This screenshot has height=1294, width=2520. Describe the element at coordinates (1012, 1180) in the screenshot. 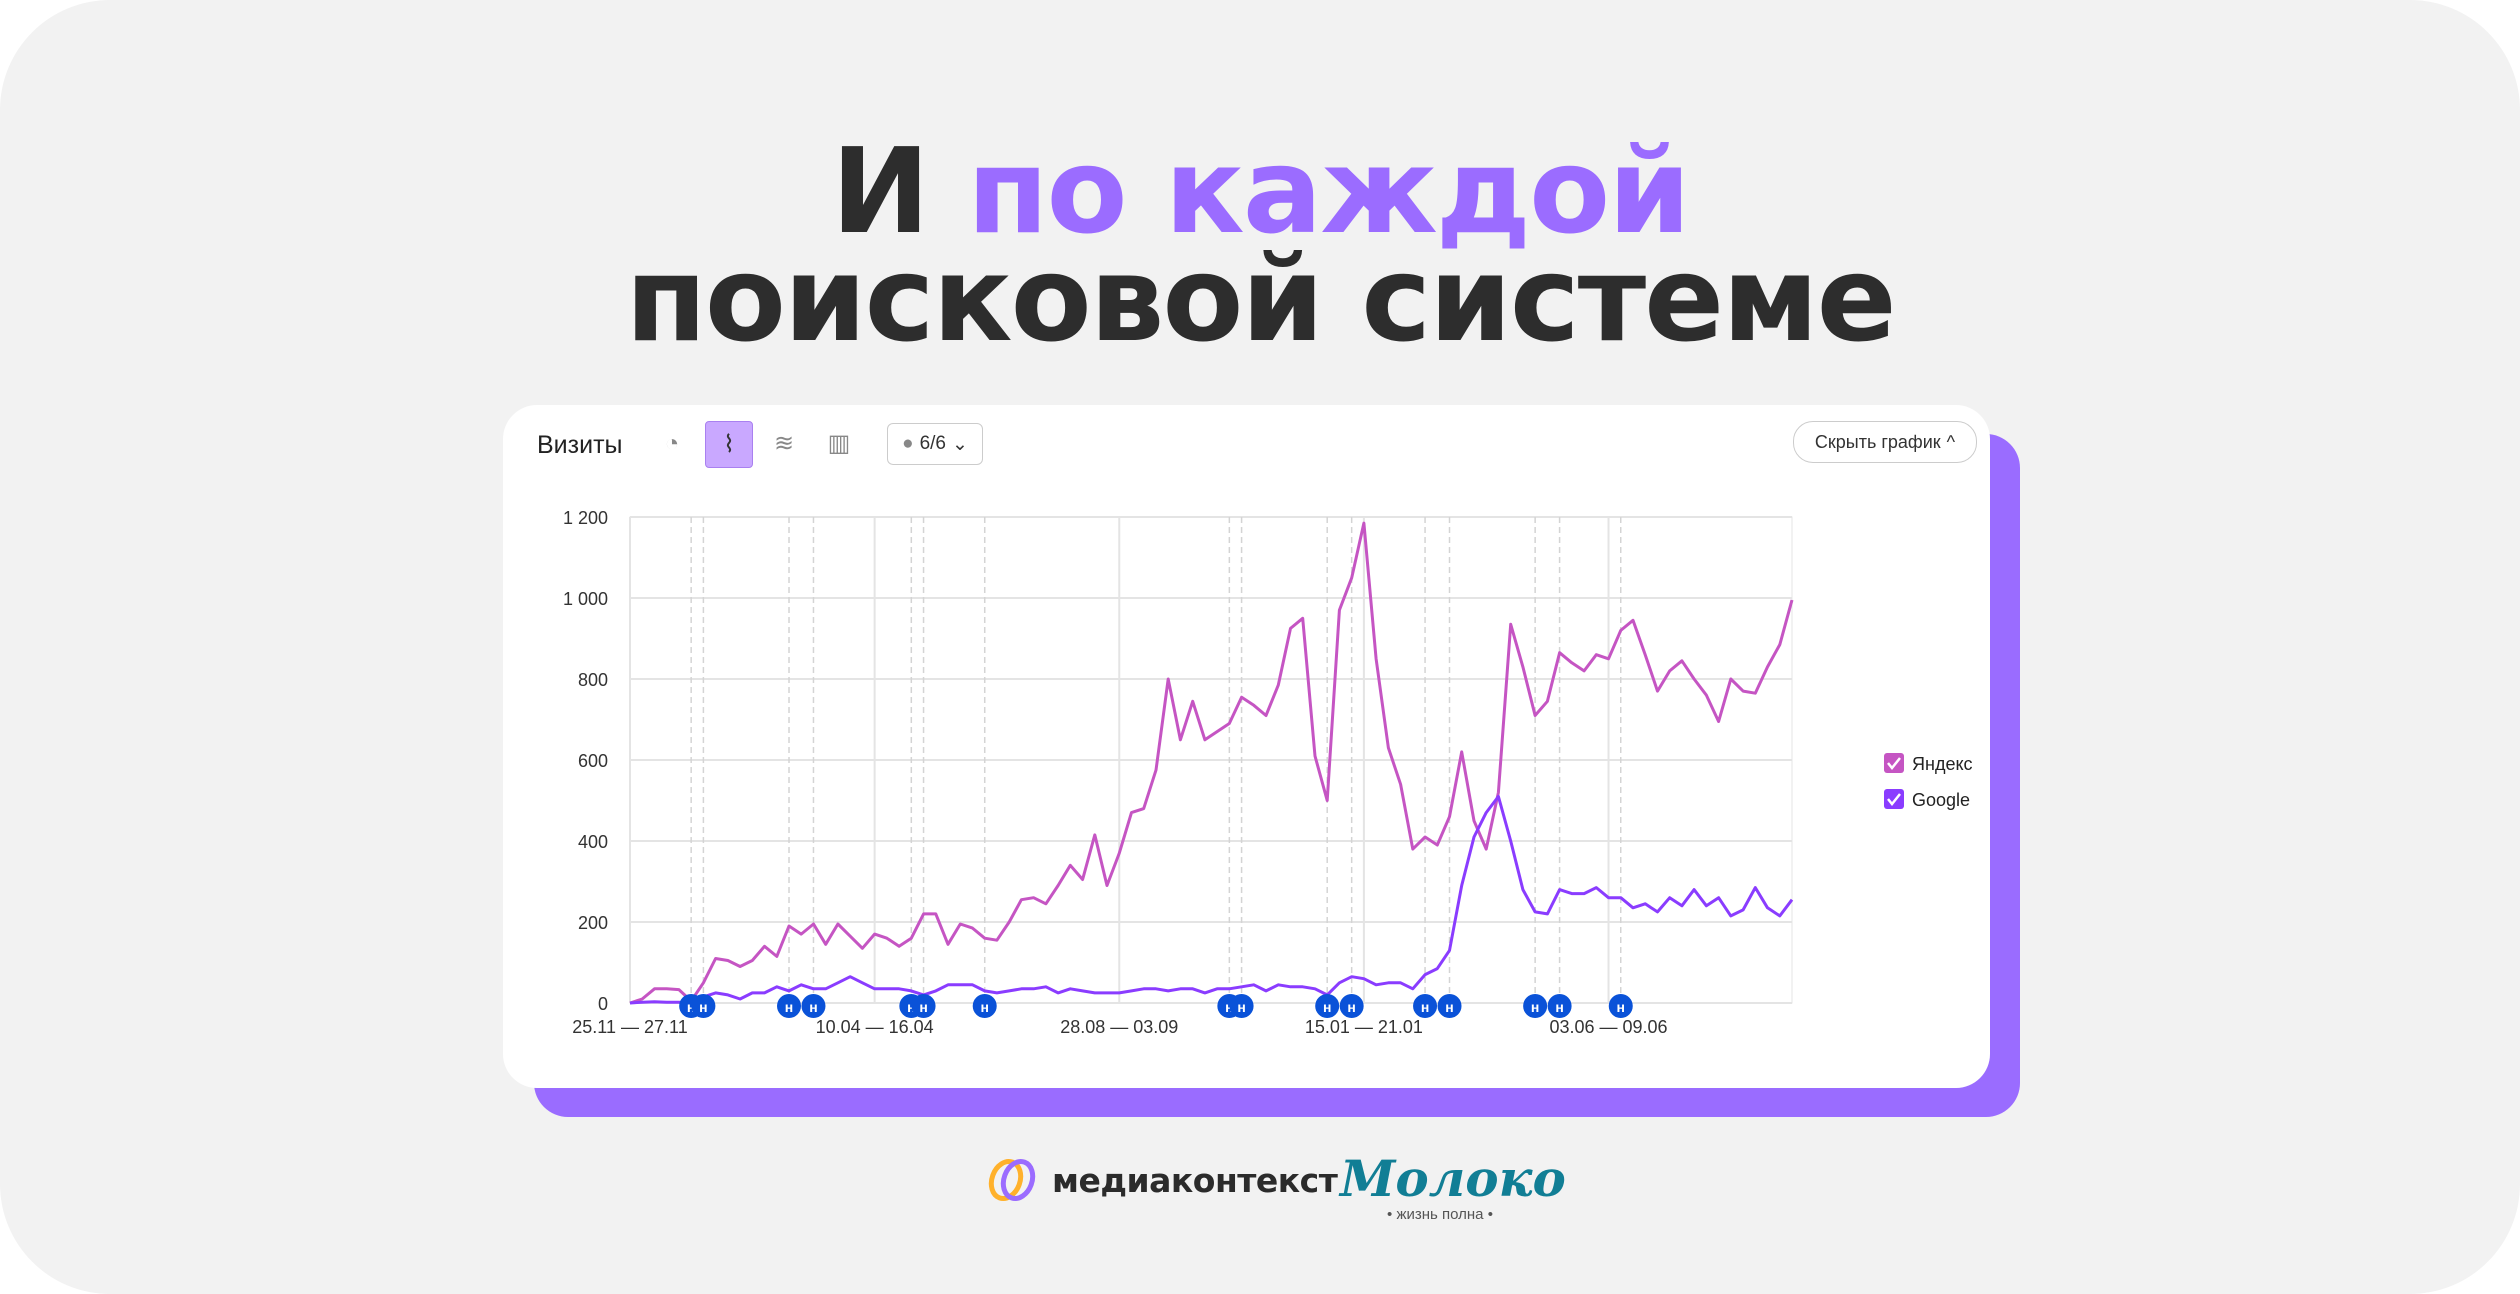

I see `mediacontext-rings-icon` at that location.